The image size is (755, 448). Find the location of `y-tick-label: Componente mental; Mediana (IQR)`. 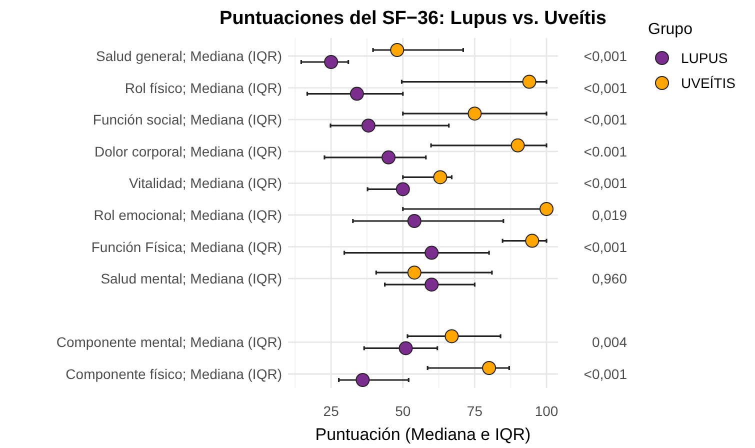

y-tick-label: Componente mental; Mediana (IQR) is located at coordinates (169, 342).